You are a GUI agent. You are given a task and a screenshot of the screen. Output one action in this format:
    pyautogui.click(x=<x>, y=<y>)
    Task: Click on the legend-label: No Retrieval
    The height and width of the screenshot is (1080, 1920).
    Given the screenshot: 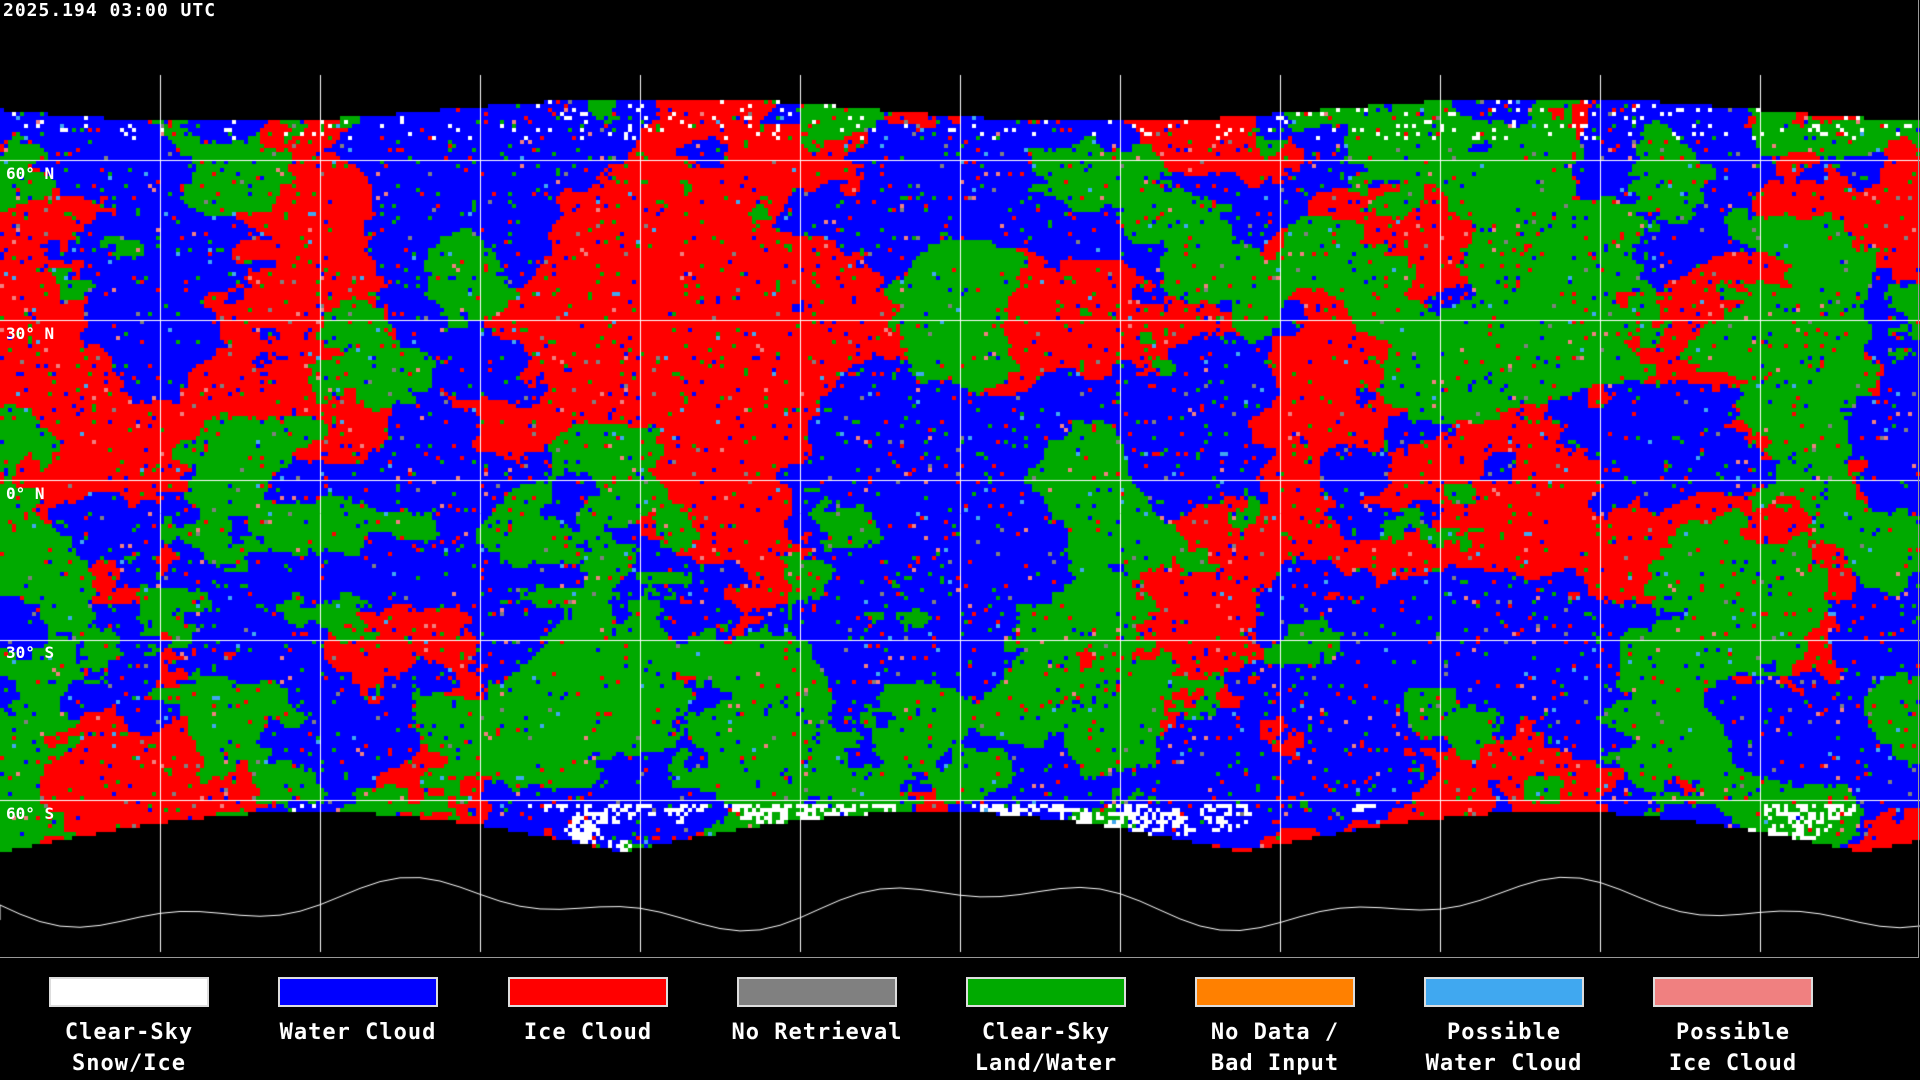 What is the action you would take?
    pyautogui.click(x=817, y=1032)
    